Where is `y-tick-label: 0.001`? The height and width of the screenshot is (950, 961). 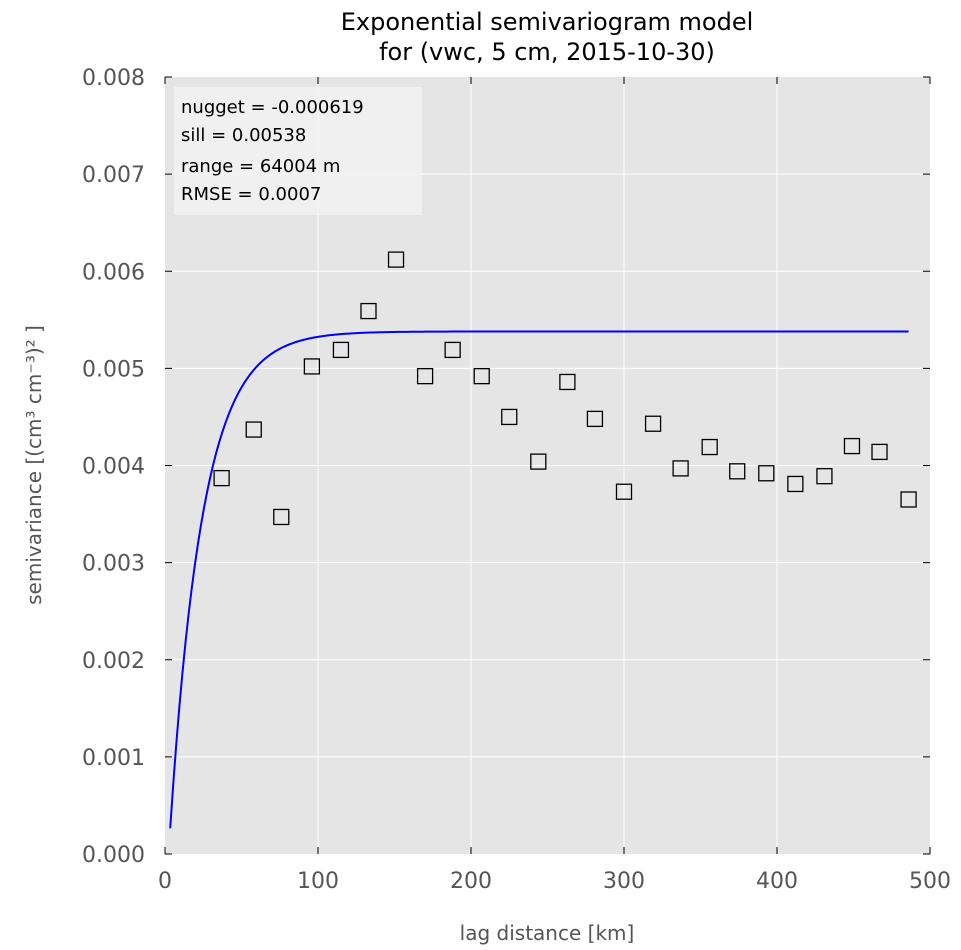 y-tick-label: 0.001 is located at coordinates (113, 758).